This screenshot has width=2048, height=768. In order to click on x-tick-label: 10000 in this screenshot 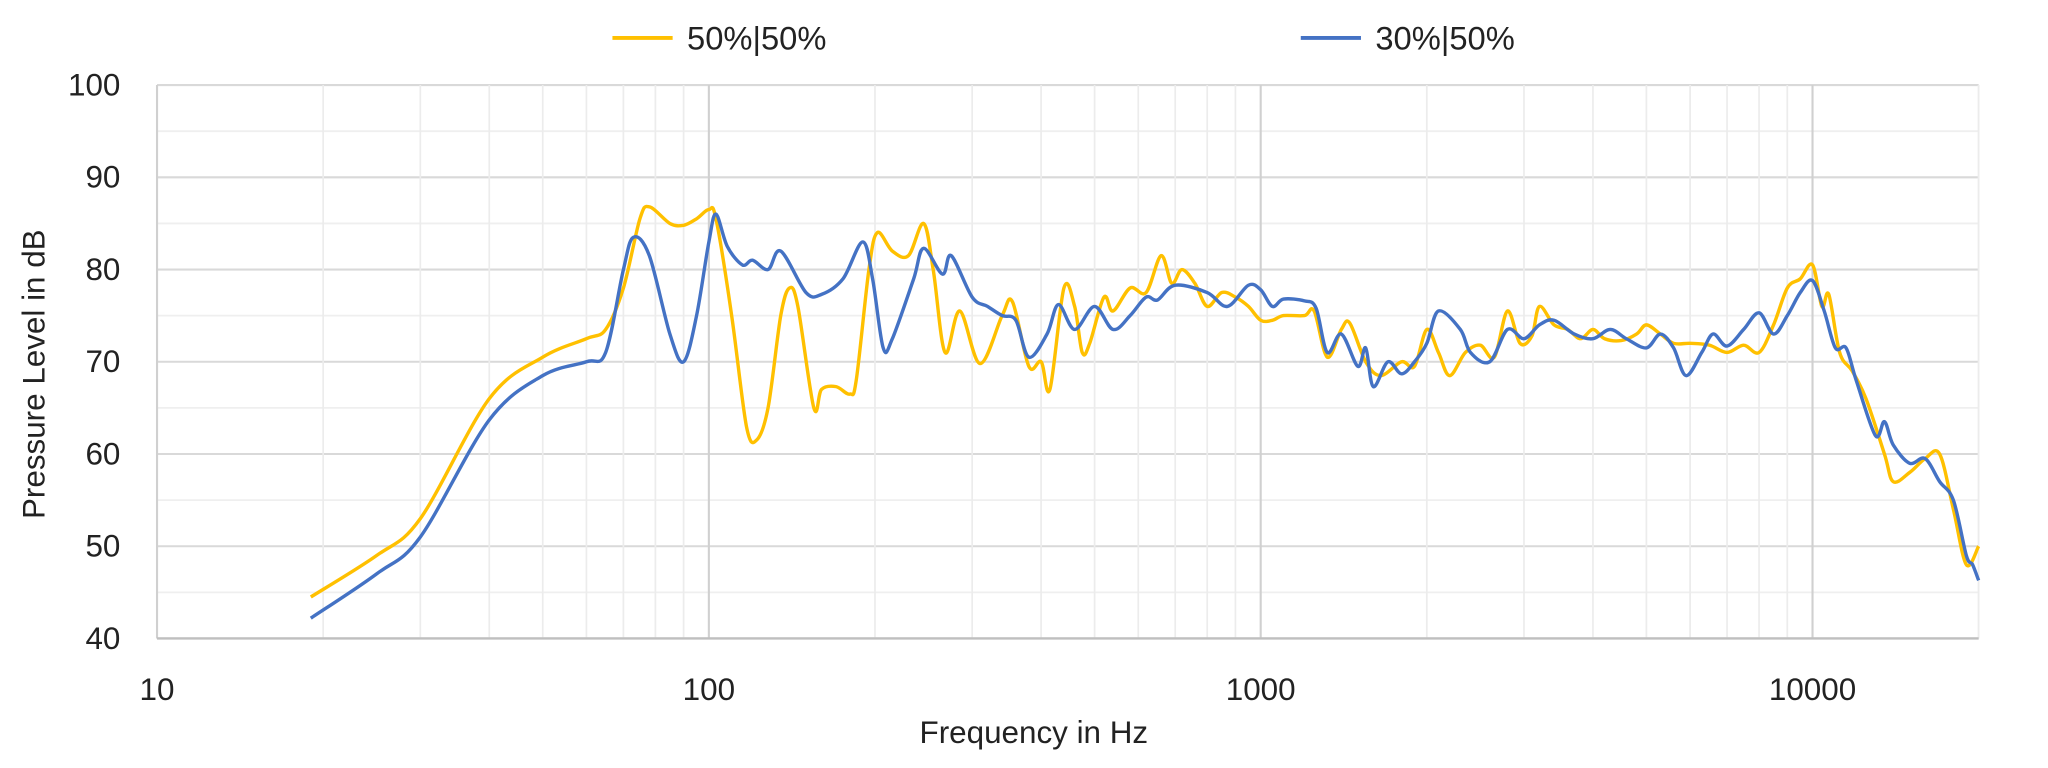, I will do `click(1812, 689)`.